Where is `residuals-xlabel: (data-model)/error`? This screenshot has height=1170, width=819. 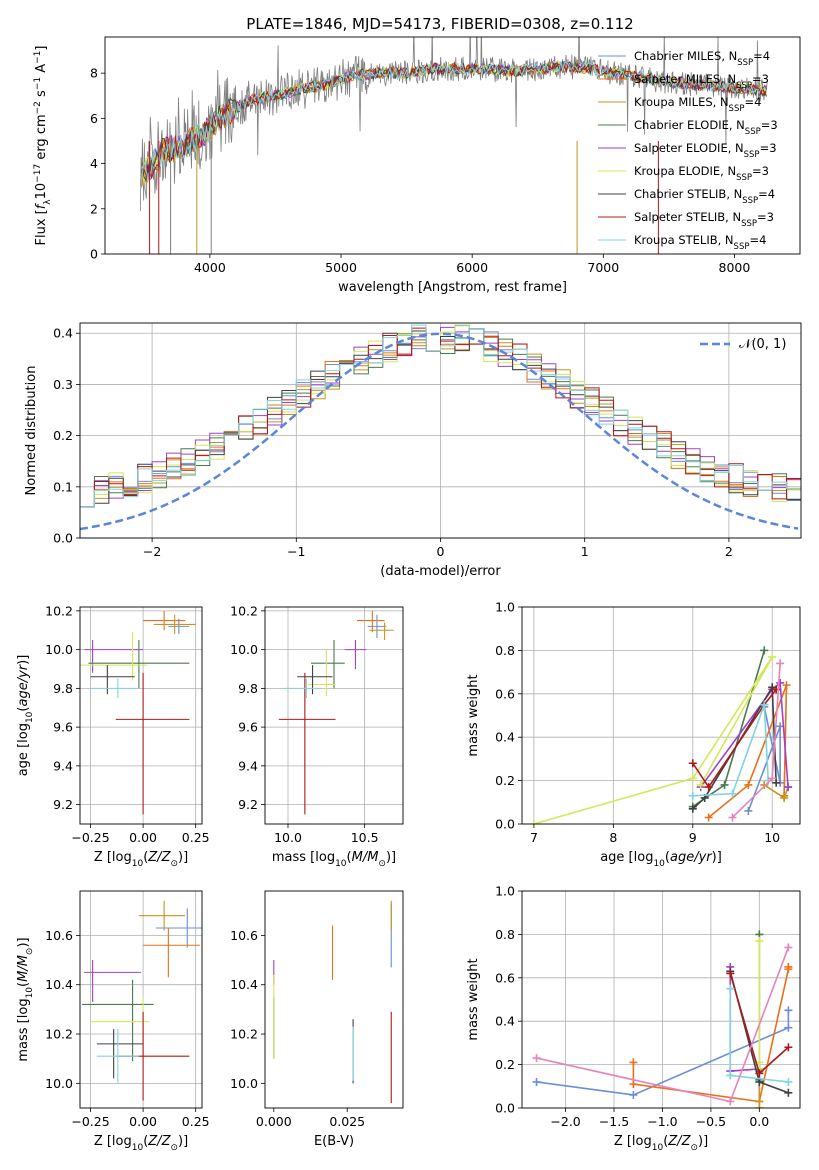 residuals-xlabel: (data-model)/error is located at coordinates (440, 571).